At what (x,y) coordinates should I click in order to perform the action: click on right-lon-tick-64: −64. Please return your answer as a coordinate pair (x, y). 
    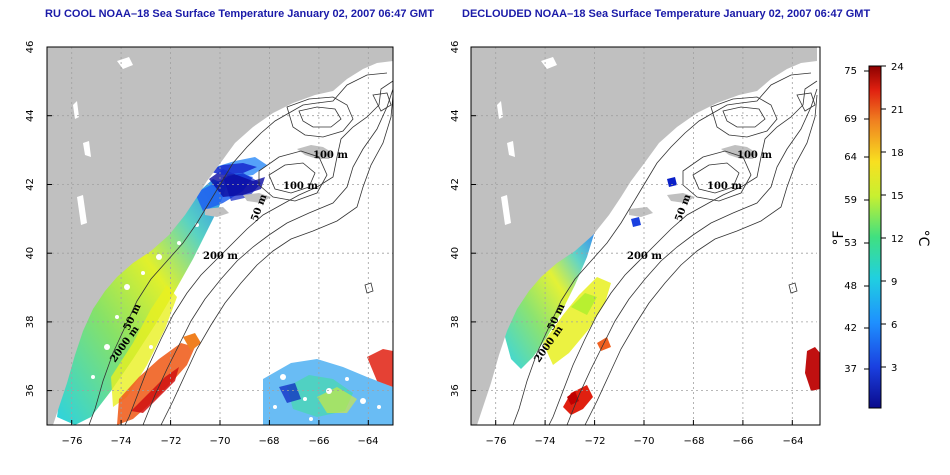
    Looking at the image, I should click on (792, 441).